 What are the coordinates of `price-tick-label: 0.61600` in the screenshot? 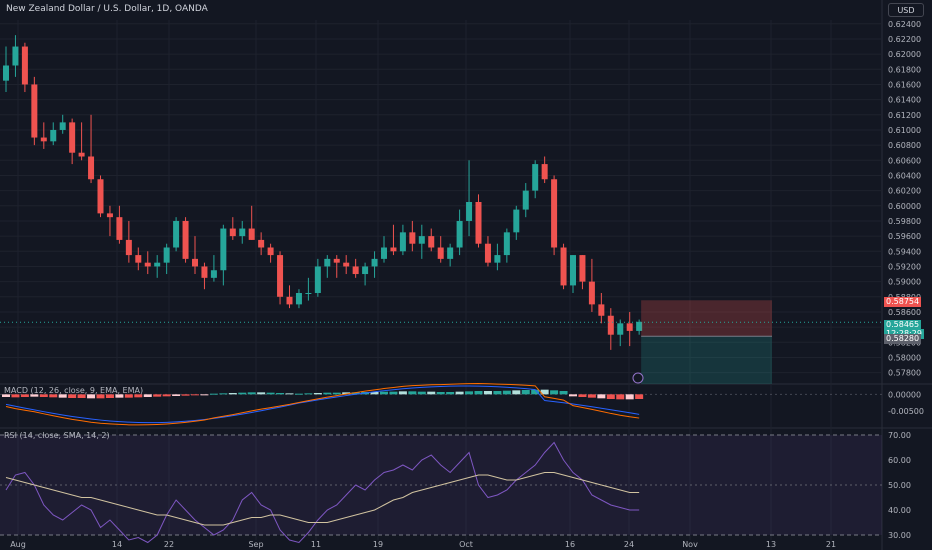 It's located at (904, 84).